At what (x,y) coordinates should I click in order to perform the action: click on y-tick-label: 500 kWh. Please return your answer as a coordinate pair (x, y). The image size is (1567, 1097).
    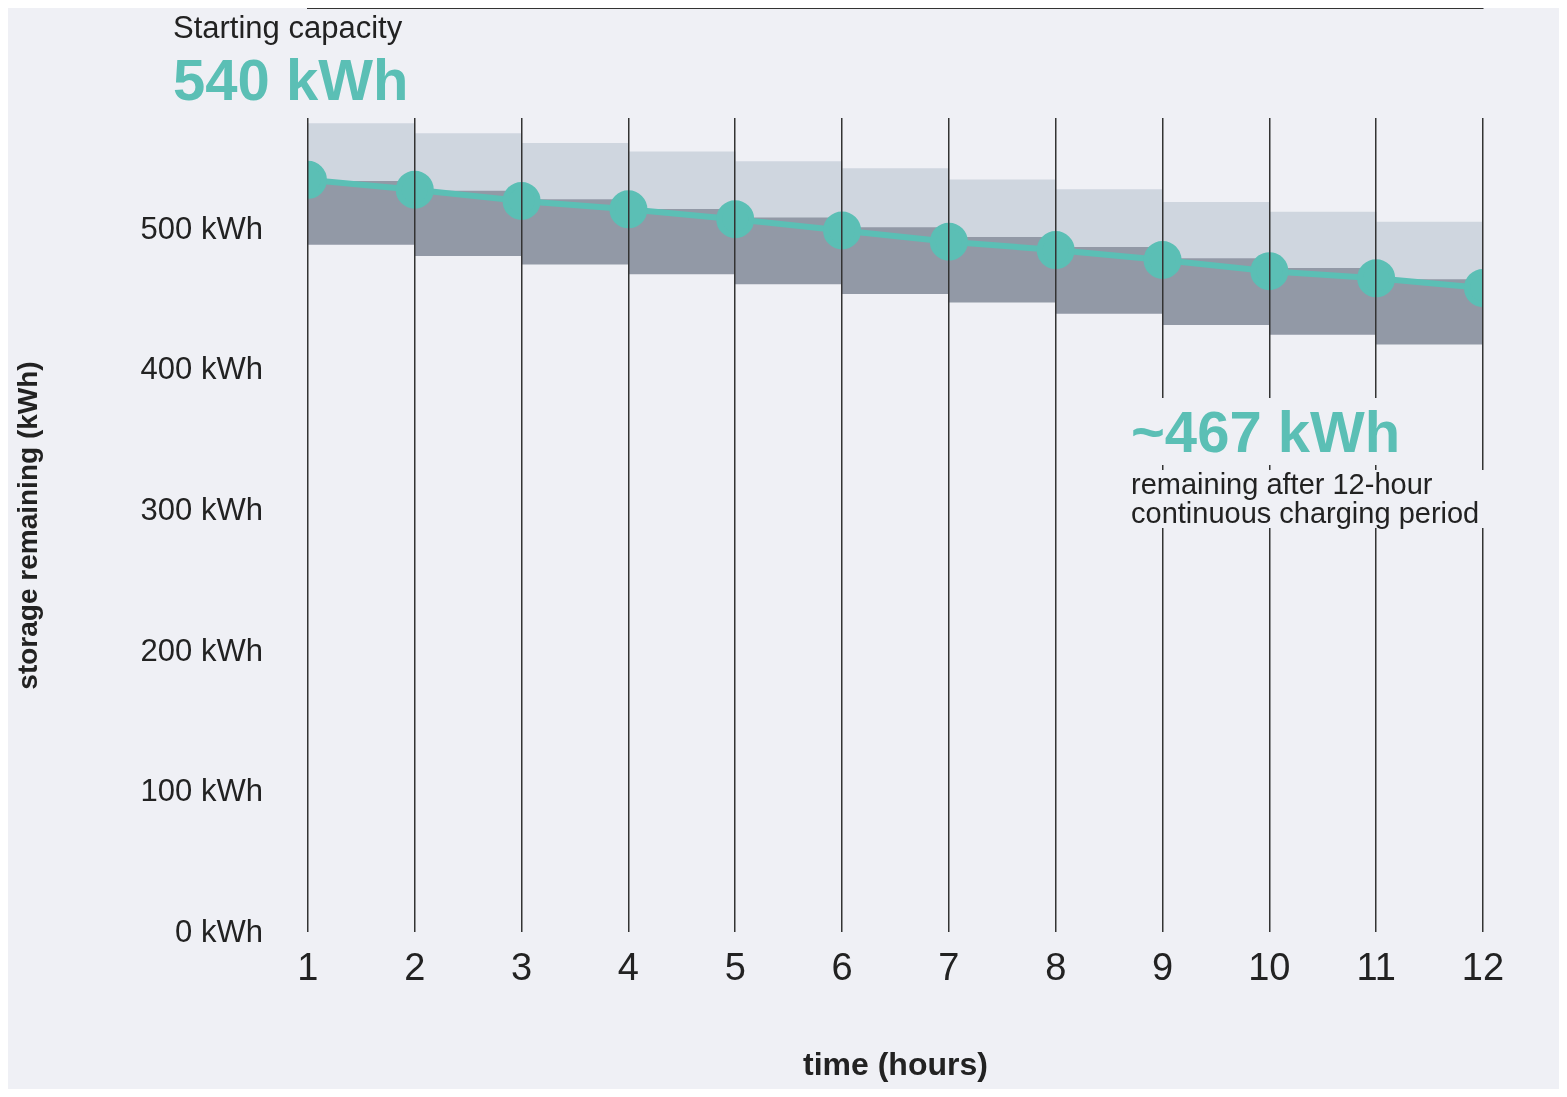
    Looking at the image, I should click on (201, 228).